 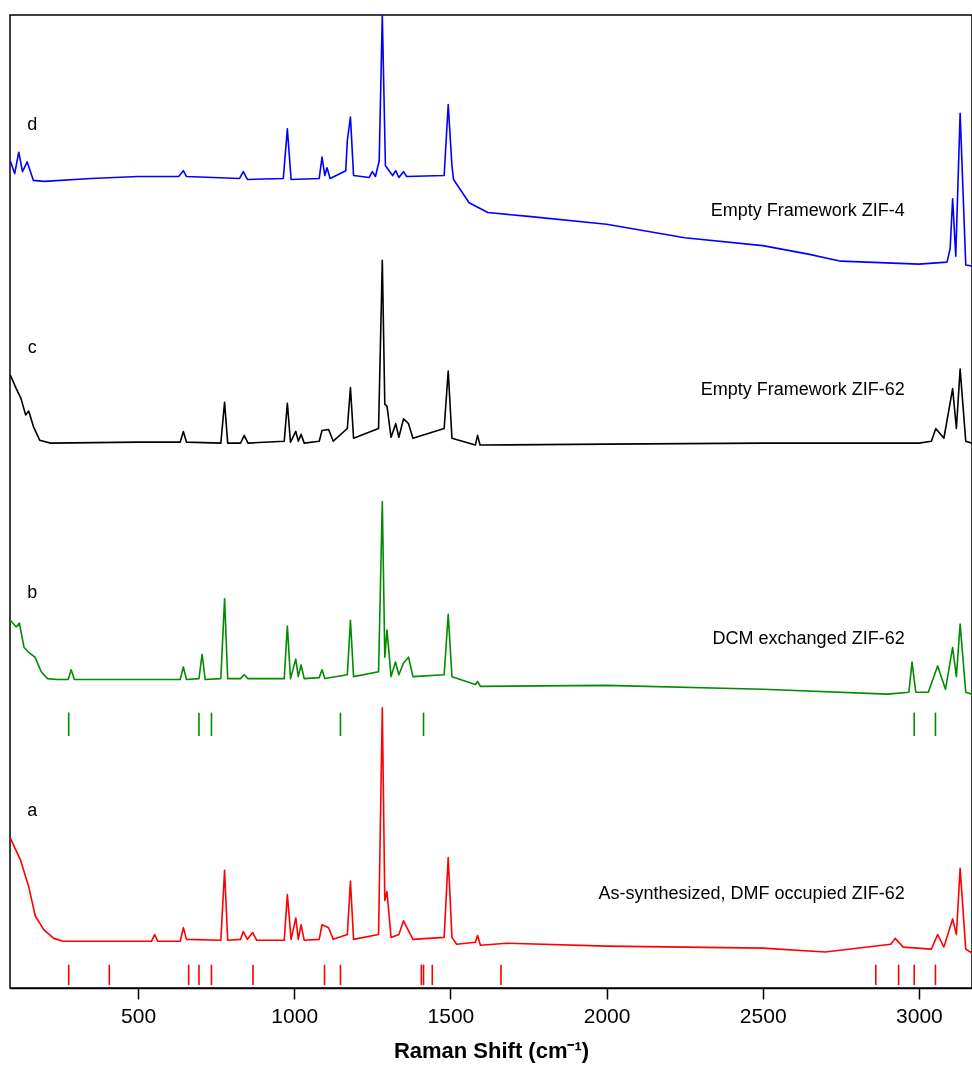 I want to click on annotation: b, so click(x=32, y=591).